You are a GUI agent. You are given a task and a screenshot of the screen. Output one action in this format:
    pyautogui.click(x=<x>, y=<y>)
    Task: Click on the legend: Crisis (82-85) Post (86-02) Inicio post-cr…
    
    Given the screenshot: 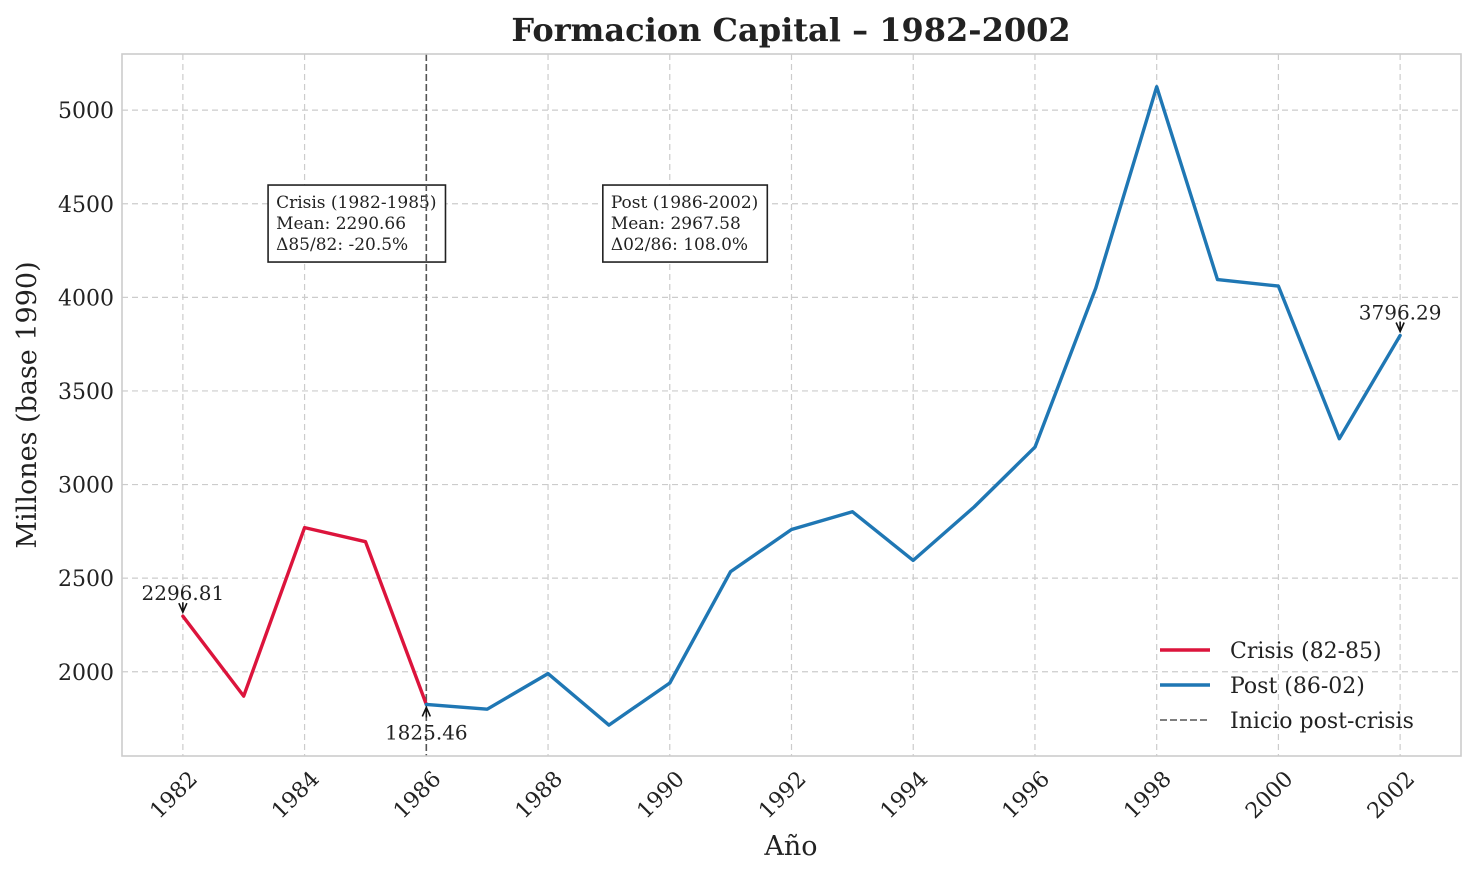 What is the action you would take?
    pyautogui.click(x=1287, y=686)
    